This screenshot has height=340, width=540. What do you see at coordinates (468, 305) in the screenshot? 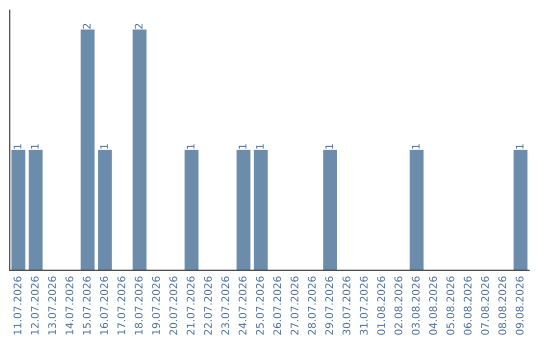
I see `x-tick-label: 06.08.2026` at bounding box center [468, 305].